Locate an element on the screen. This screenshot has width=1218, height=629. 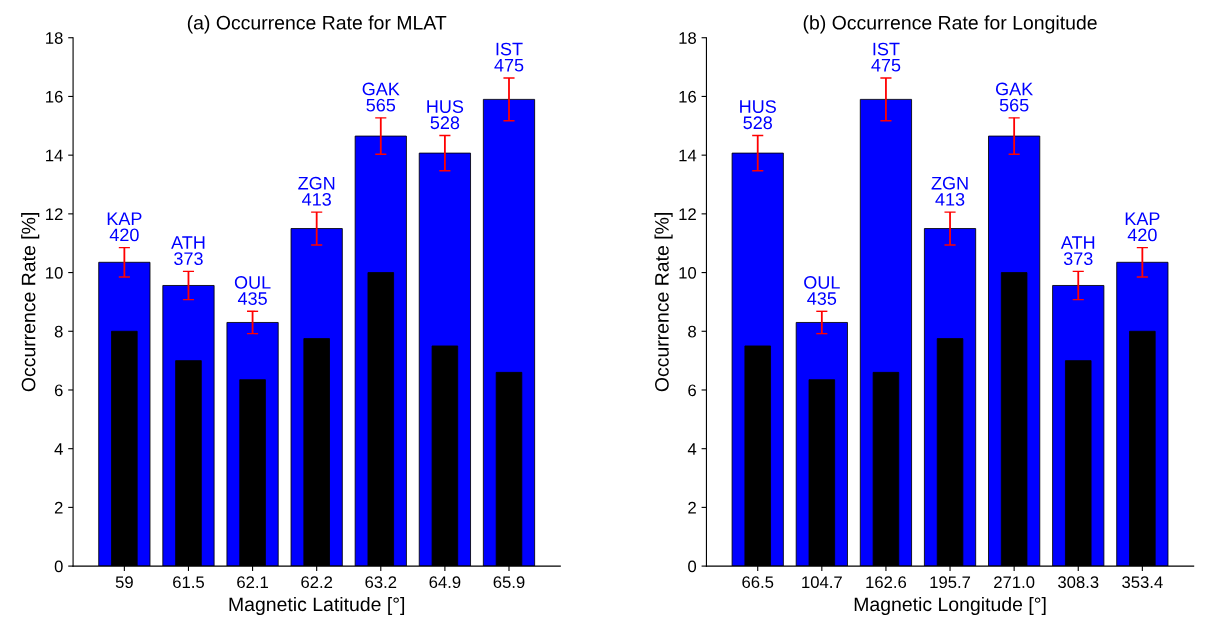
x-tick-label: 66.5 is located at coordinates (758, 582).